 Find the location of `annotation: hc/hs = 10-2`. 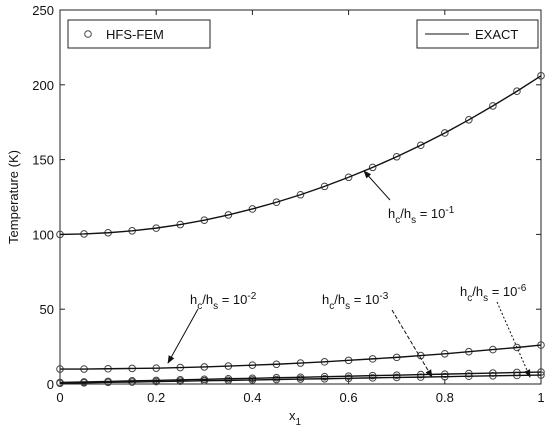

annotation: hc/hs = 10-2 is located at coordinates (223, 301).